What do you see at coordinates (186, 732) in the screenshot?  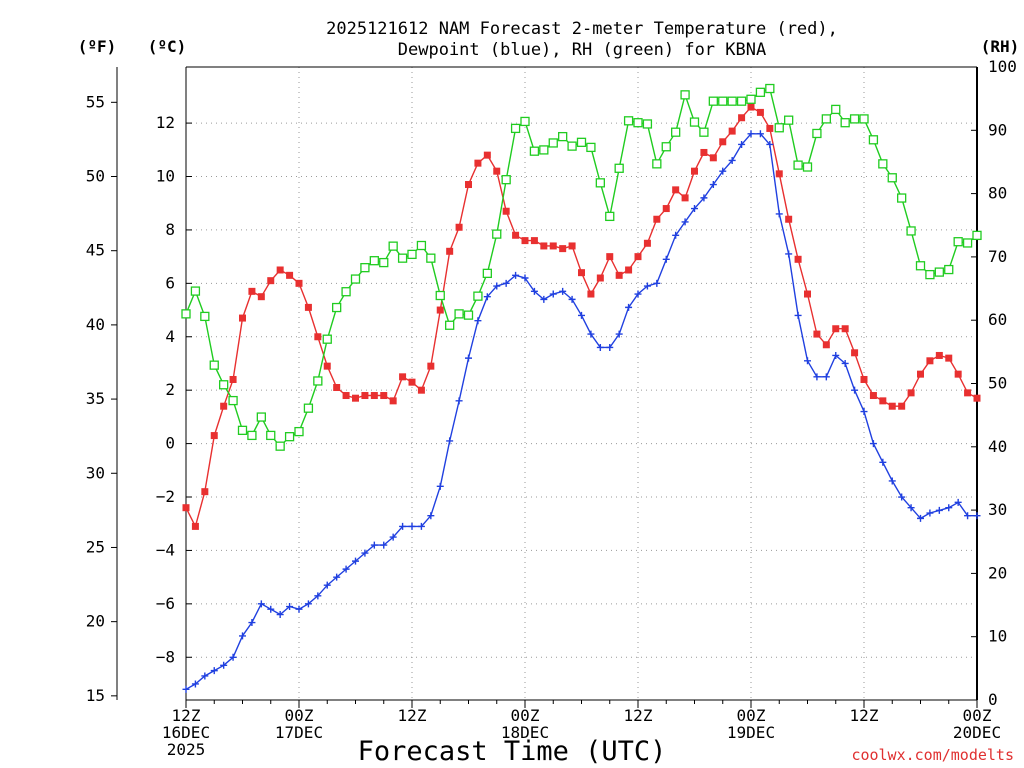 I see `x-tick-label: 16DEC` at bounding box center [186, 732].